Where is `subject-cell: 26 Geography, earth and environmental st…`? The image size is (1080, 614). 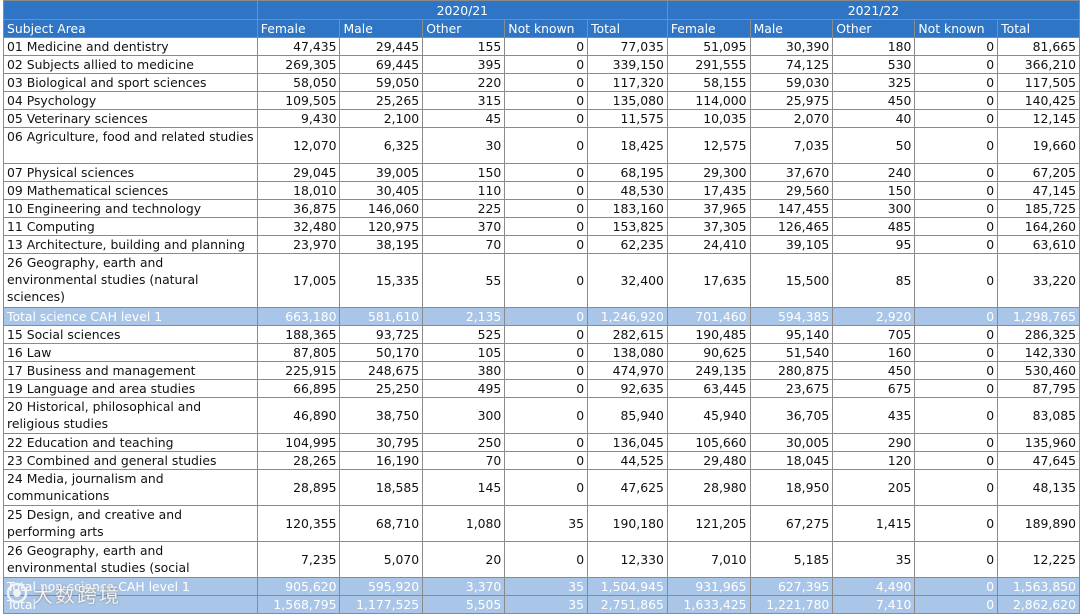 subject-cell: 26 Geography, earth and environmental st… is located at coordinates (130, 559).